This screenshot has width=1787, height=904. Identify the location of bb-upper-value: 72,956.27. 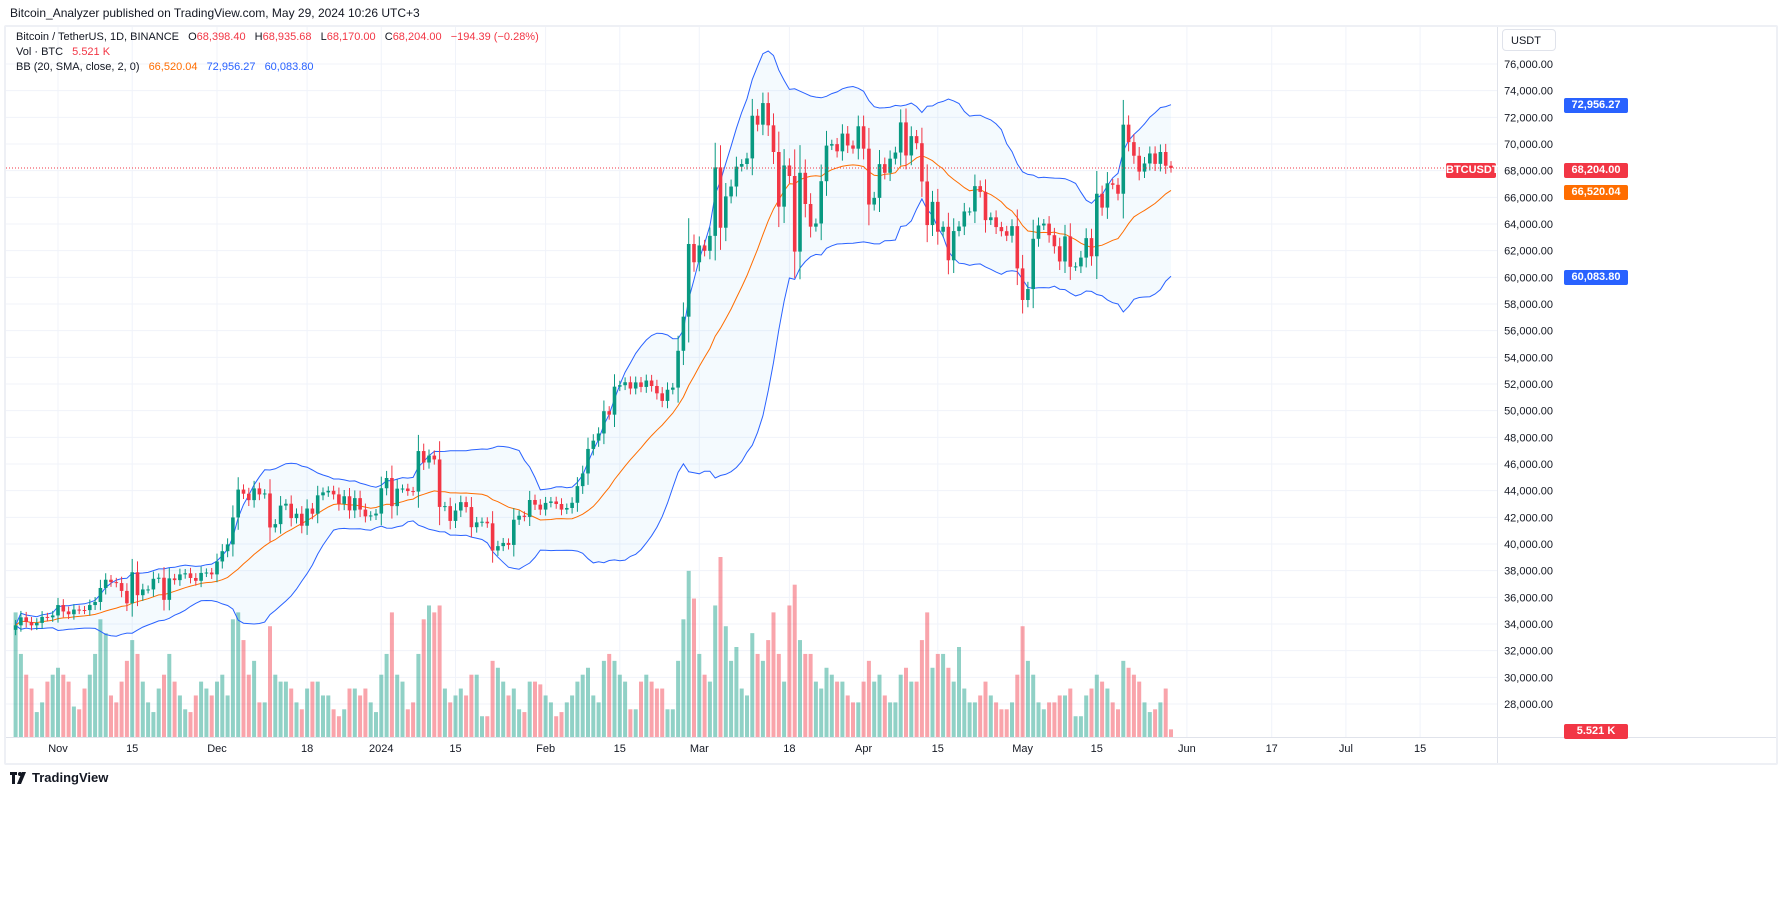
(231, 67).